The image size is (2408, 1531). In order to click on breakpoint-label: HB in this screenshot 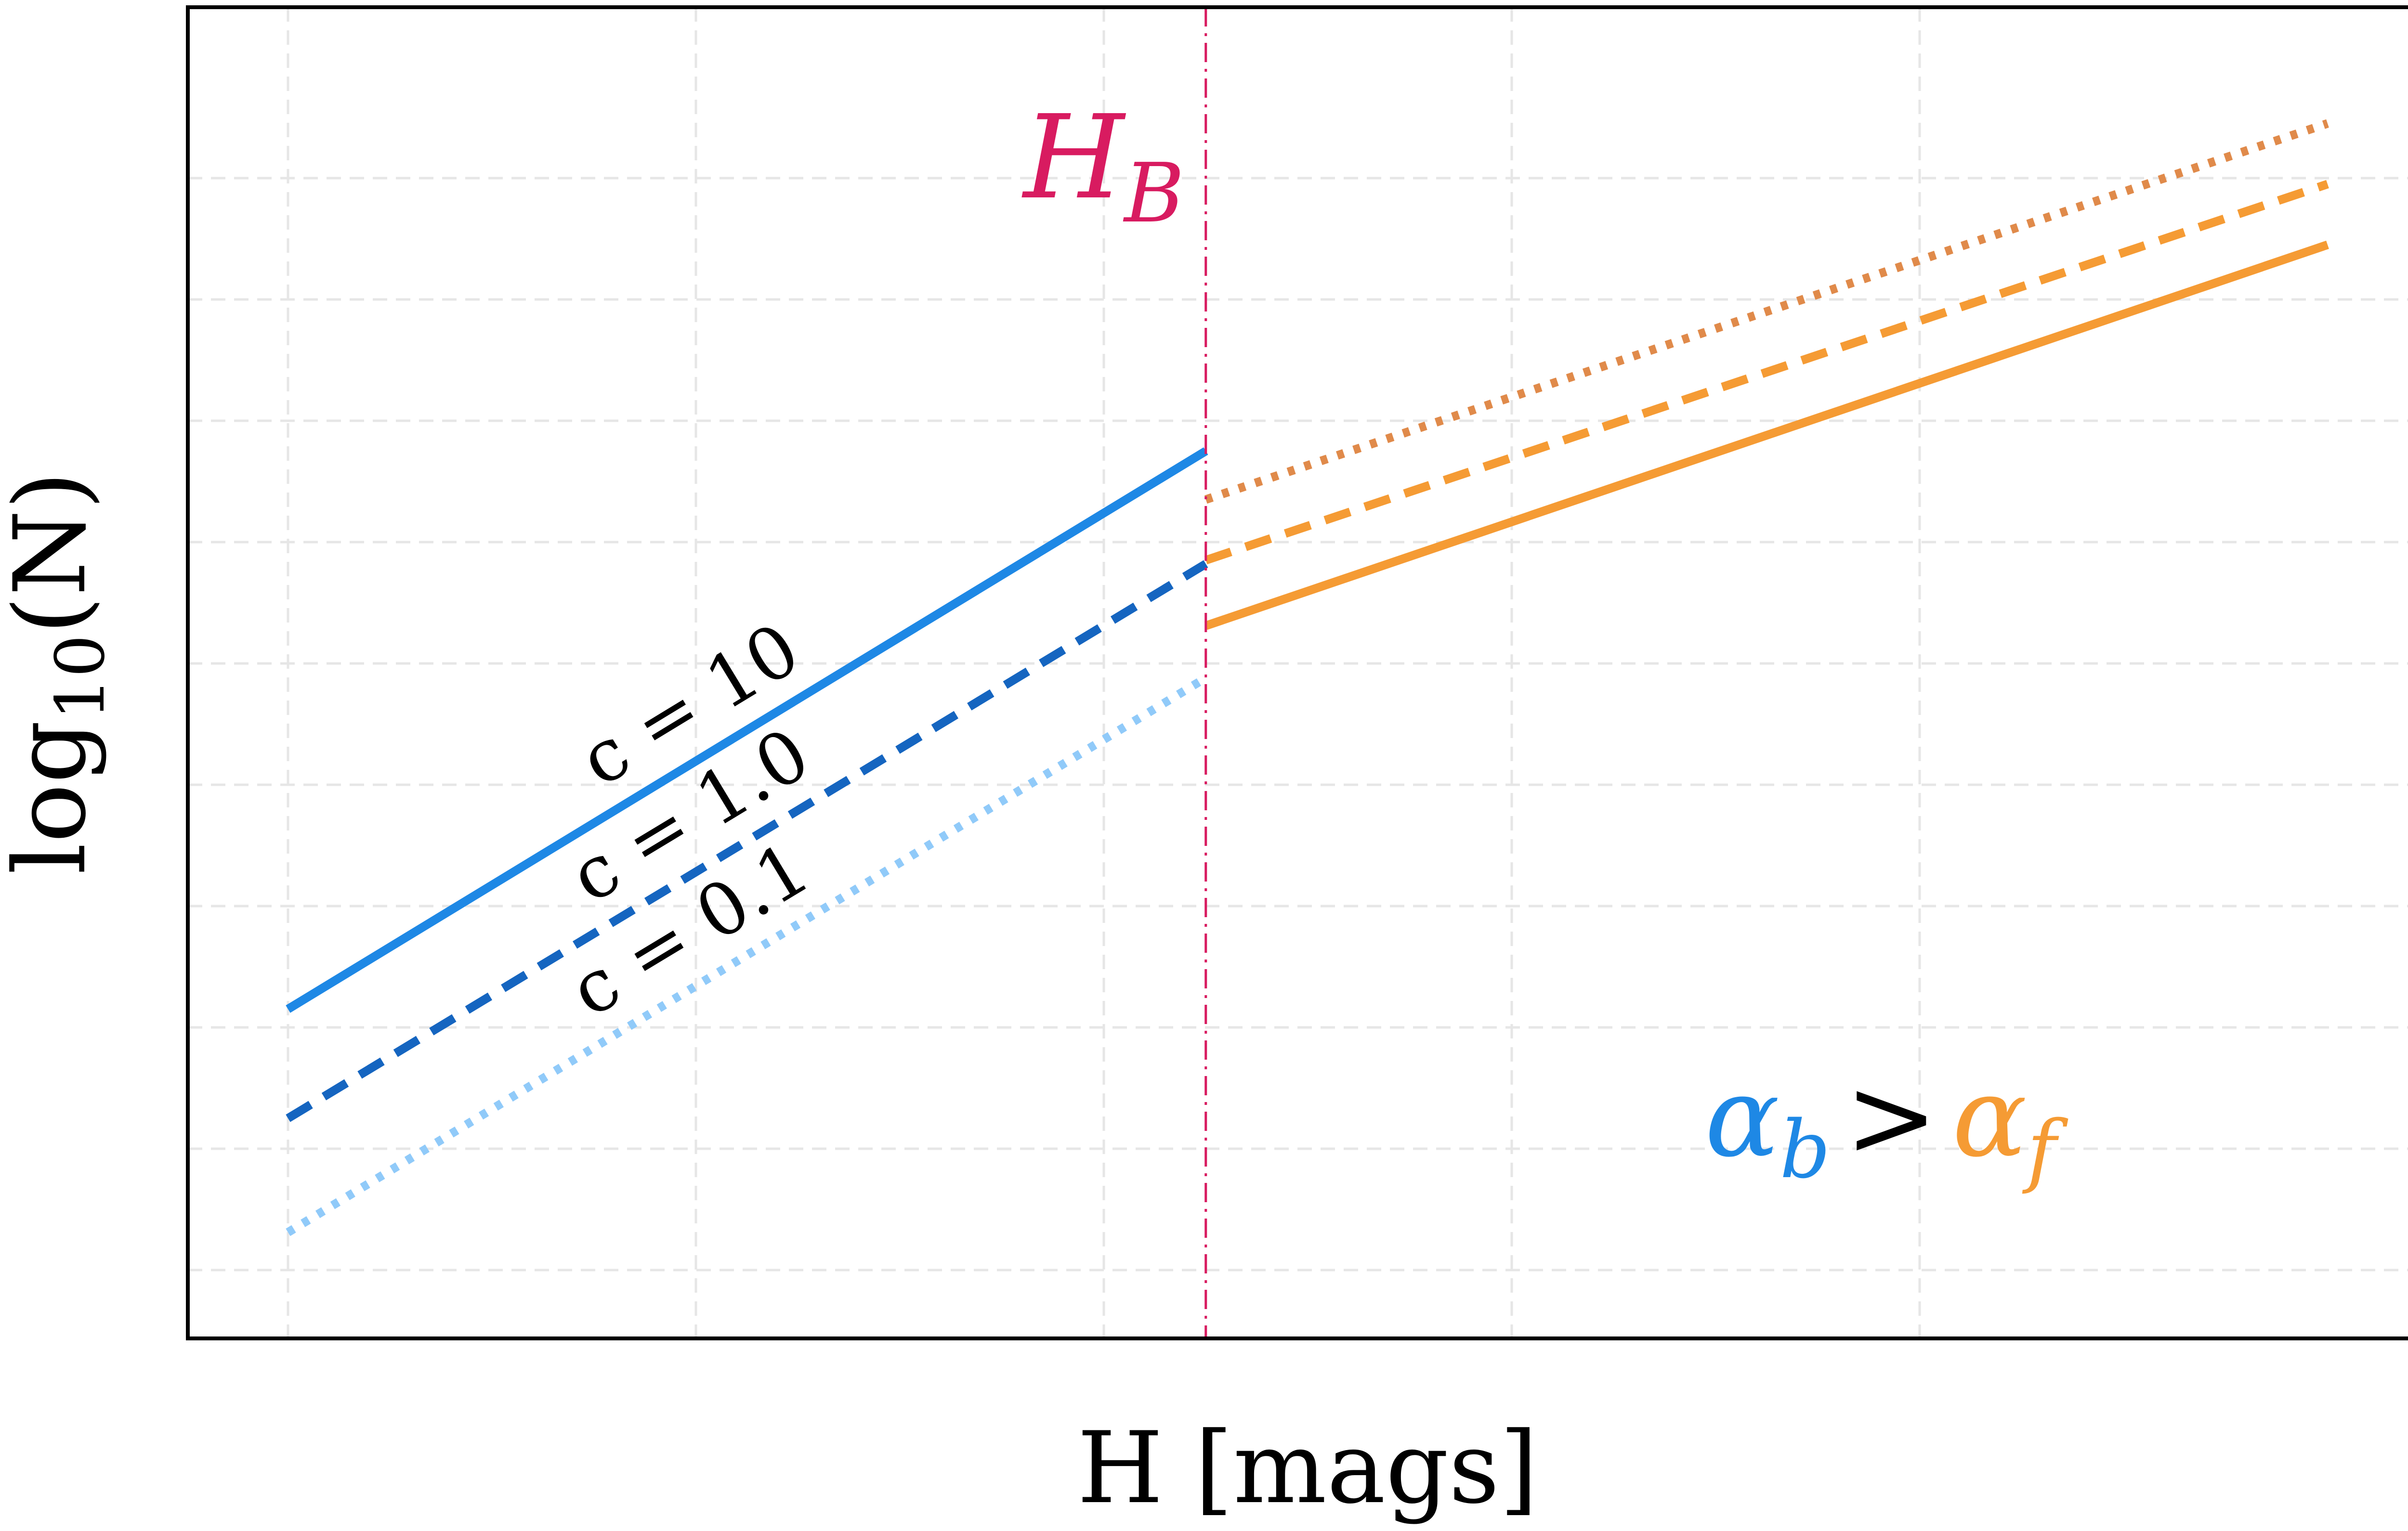, I will do `click(1102, 165)`.